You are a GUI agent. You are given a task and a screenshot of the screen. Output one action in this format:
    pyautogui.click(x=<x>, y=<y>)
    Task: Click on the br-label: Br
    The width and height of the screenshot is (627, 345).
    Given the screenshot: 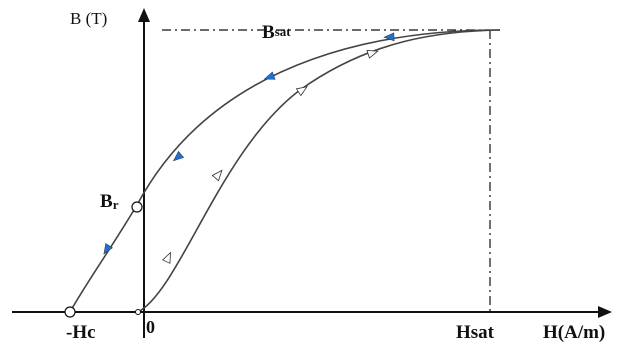 What is the action you would take?
    pyautogui.click(x=109, y=201)
    